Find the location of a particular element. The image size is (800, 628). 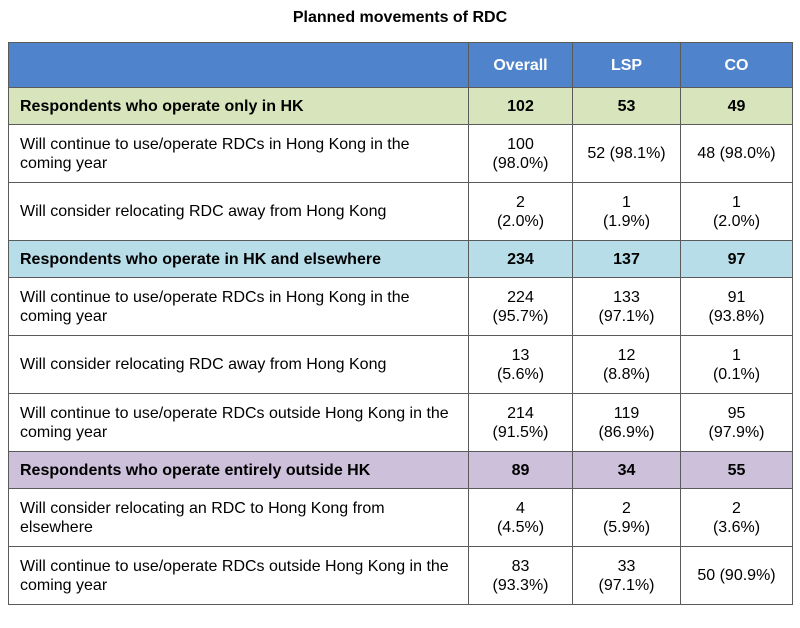

header-row: Overall LSP CO is located at coordinates (400, 65).